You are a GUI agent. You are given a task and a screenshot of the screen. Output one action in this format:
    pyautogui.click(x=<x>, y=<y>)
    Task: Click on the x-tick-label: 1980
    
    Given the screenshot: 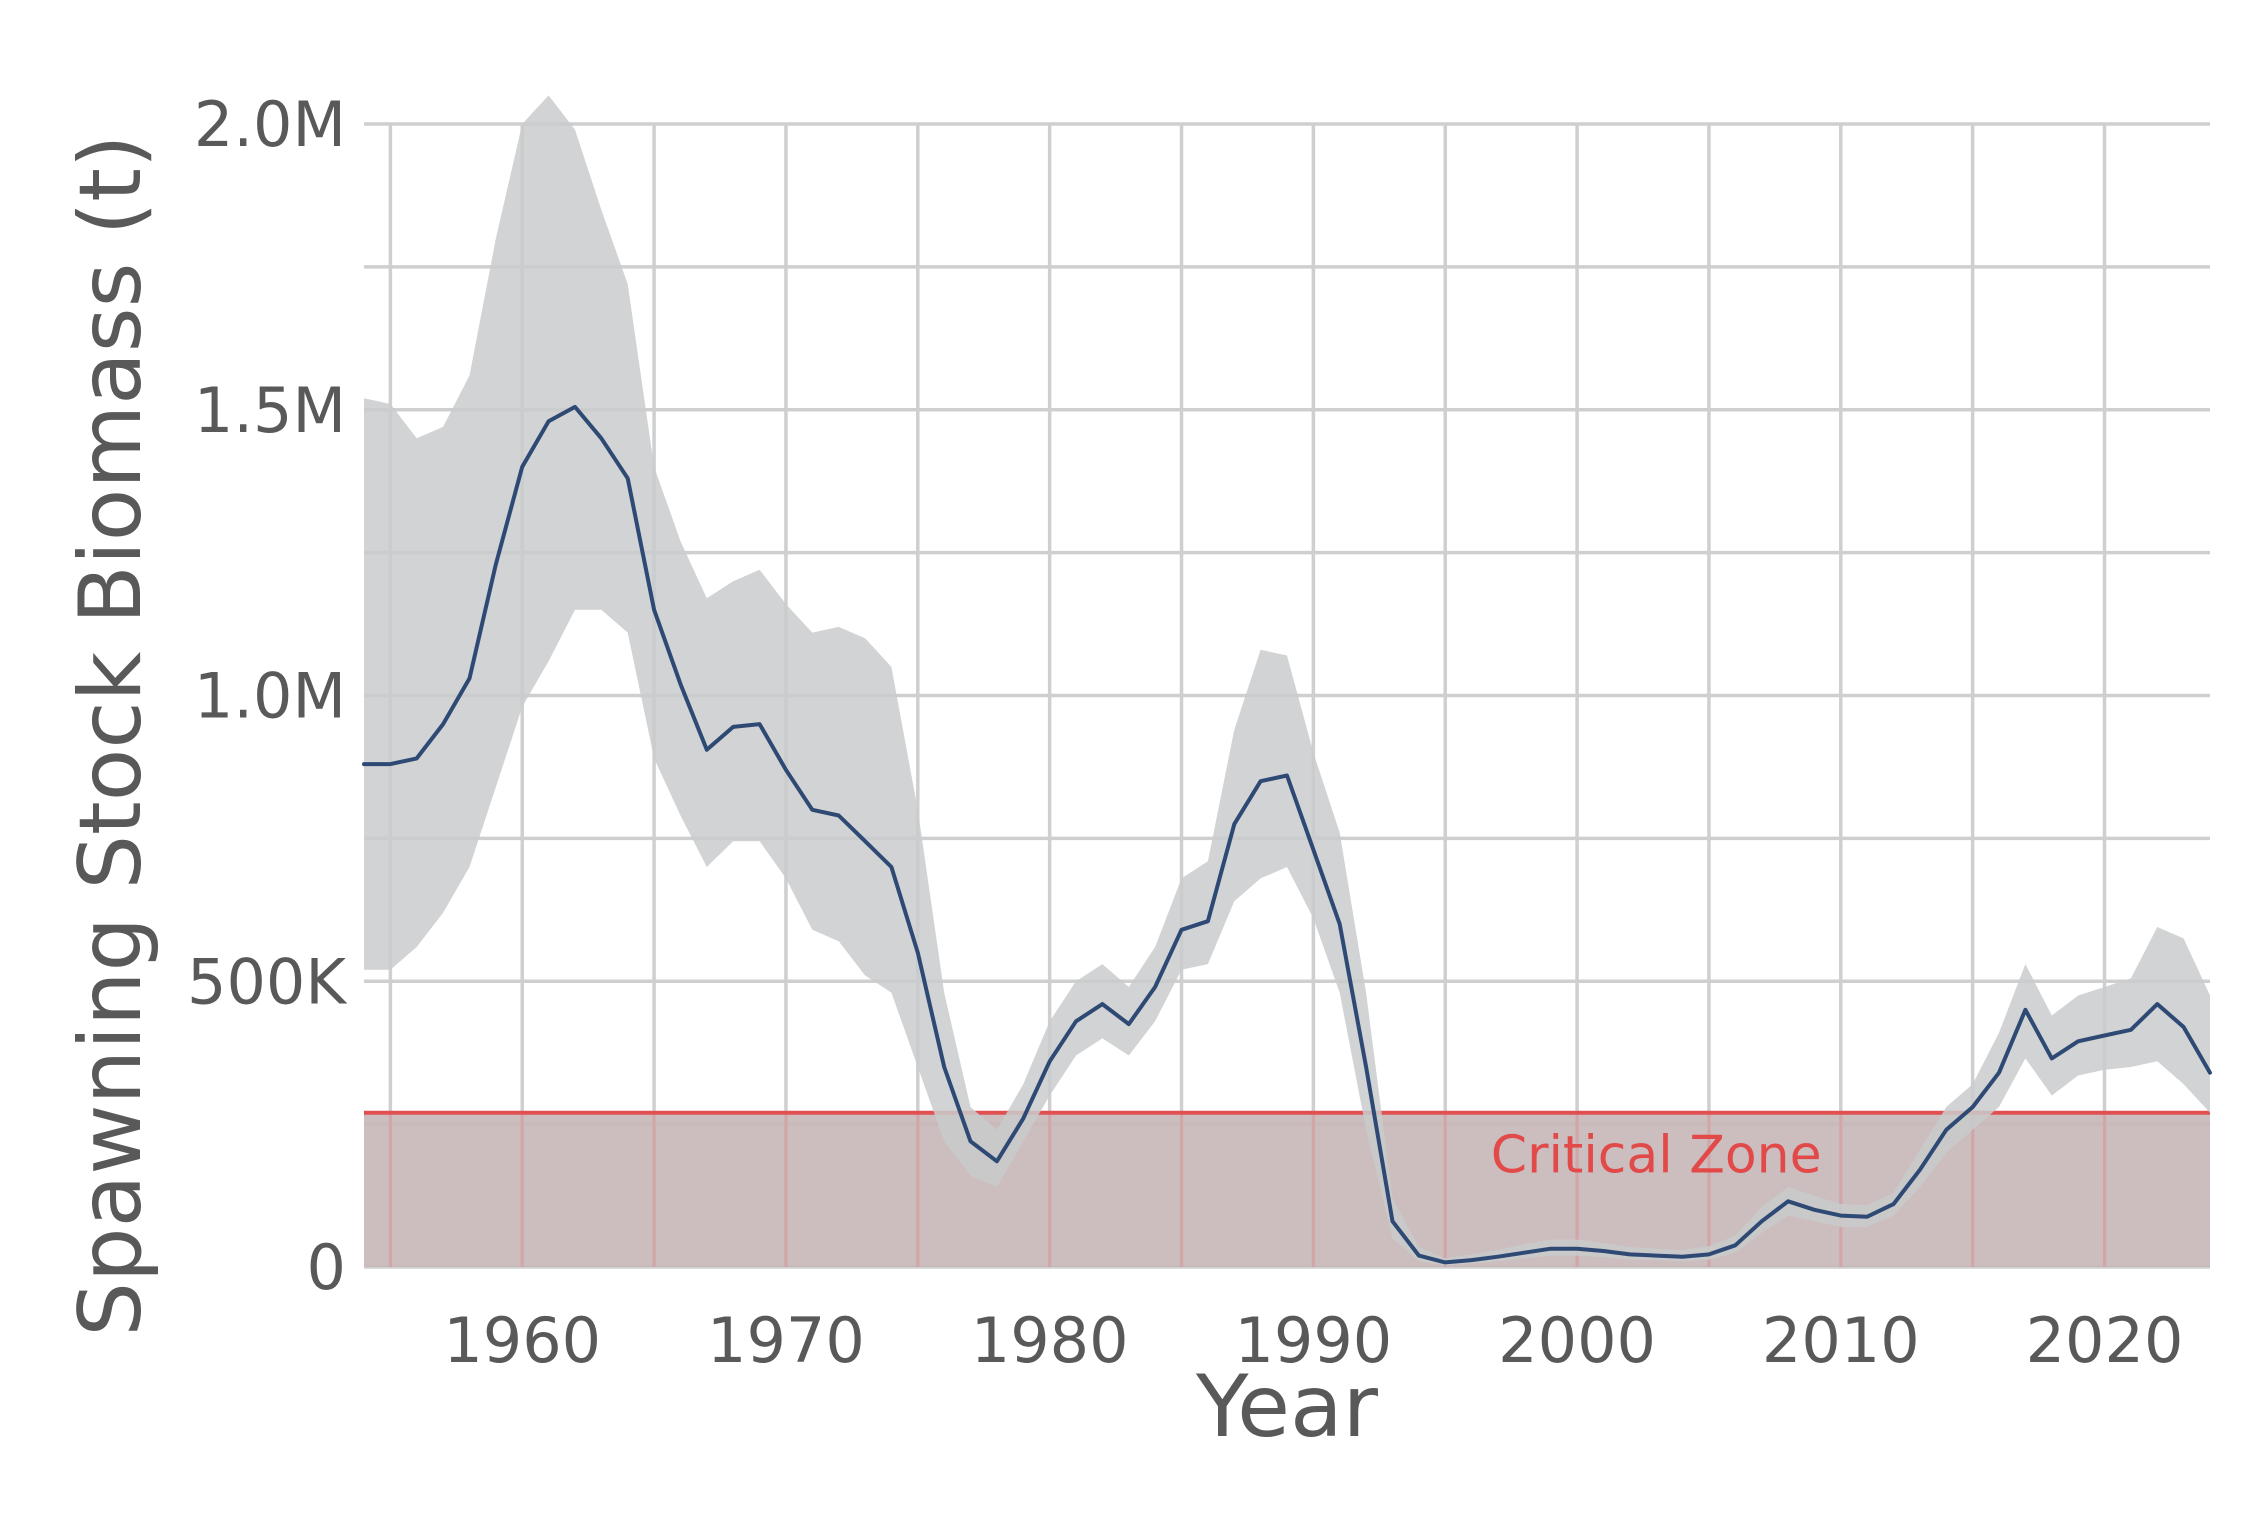 What is the action you would take?
    pyautogui.click(x=1050, y=1340)
    